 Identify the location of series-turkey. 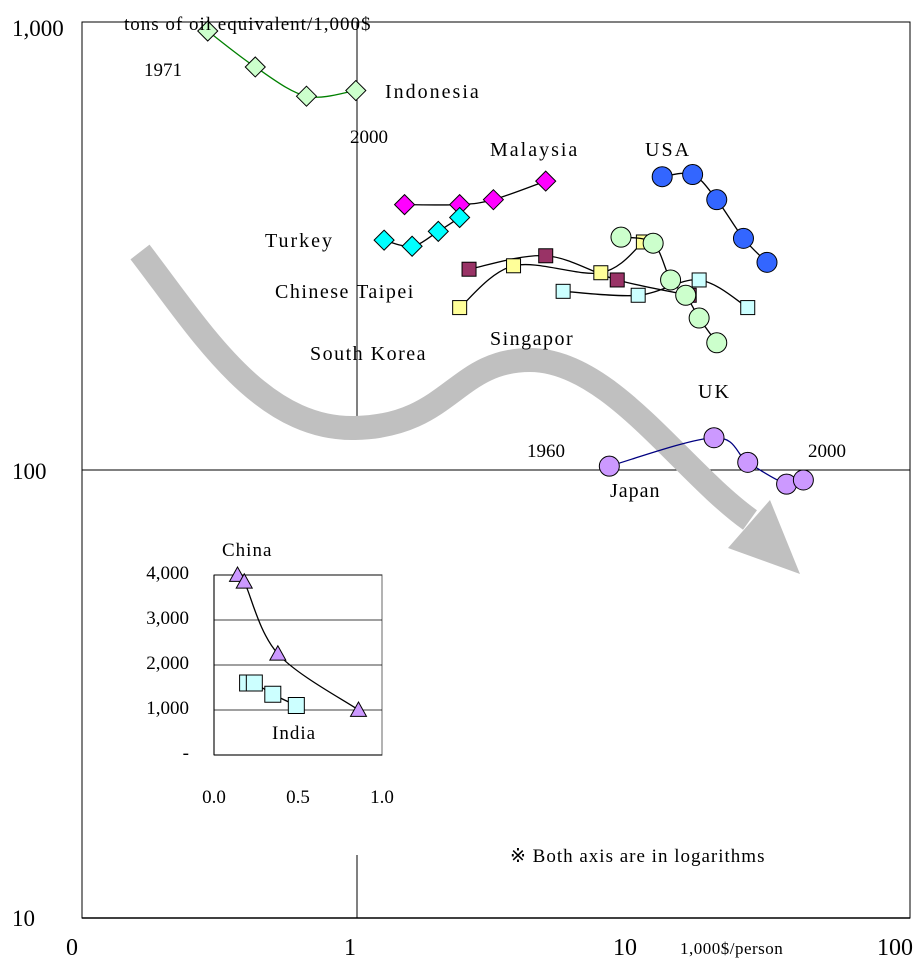
(422, 231).